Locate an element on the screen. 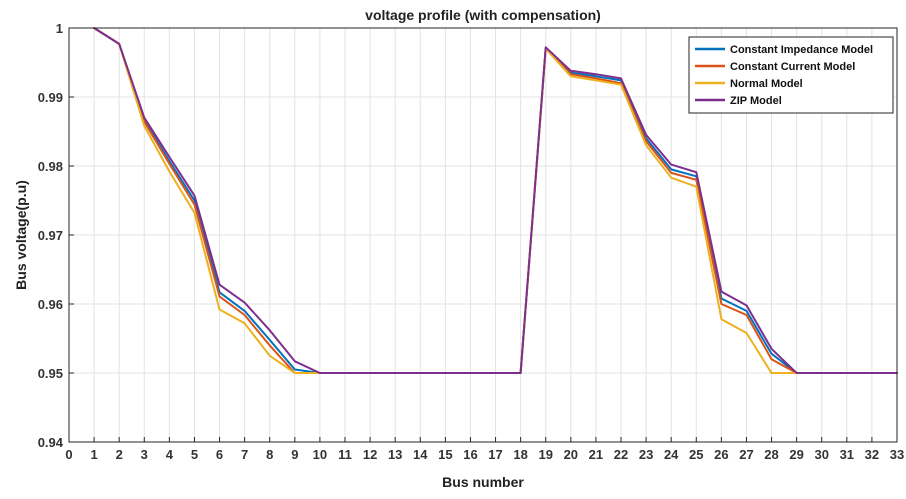 This screenshot has height=499, width=906. x-tick-label: 4 is located at coordinates (170, 454).